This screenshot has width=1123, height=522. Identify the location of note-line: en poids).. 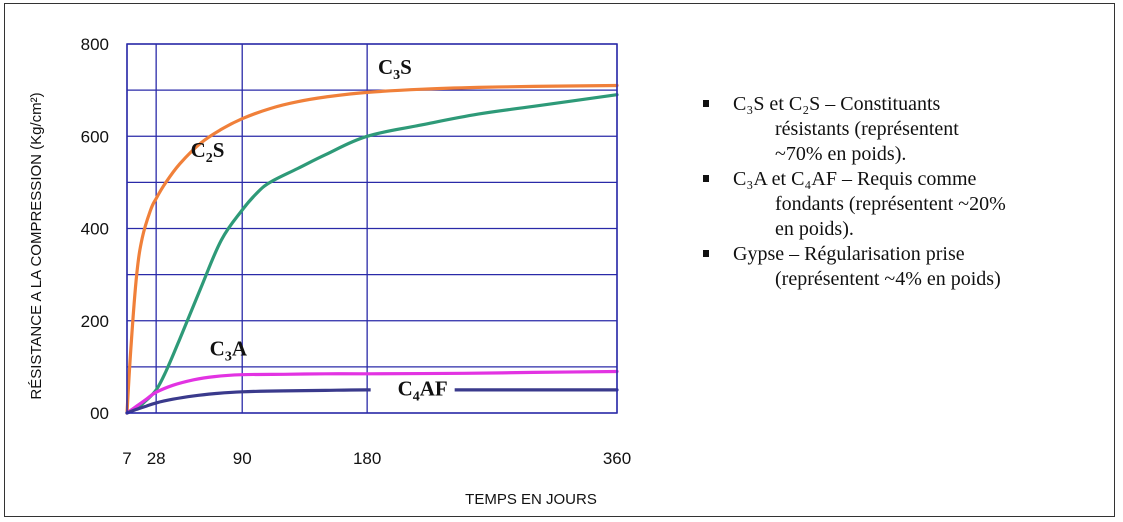
(814, 229).